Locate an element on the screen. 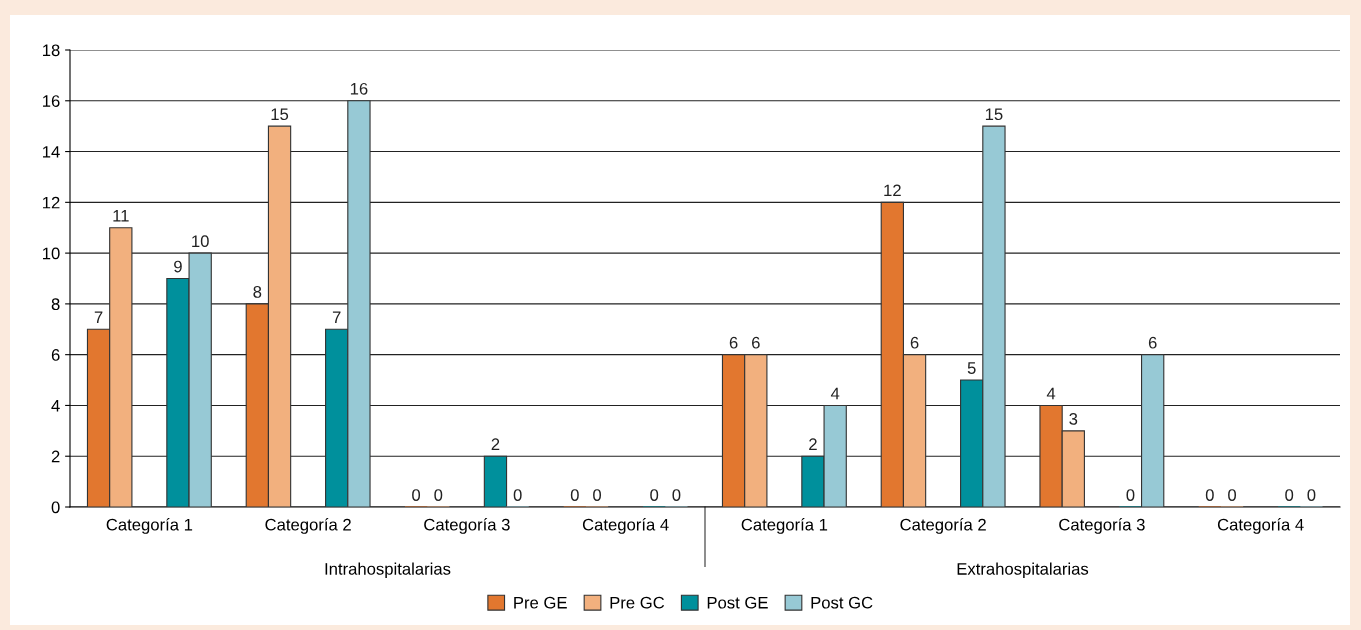 This screenshot has width=1361, height=630. data-label: 5 is located at coordinates (971, 368).